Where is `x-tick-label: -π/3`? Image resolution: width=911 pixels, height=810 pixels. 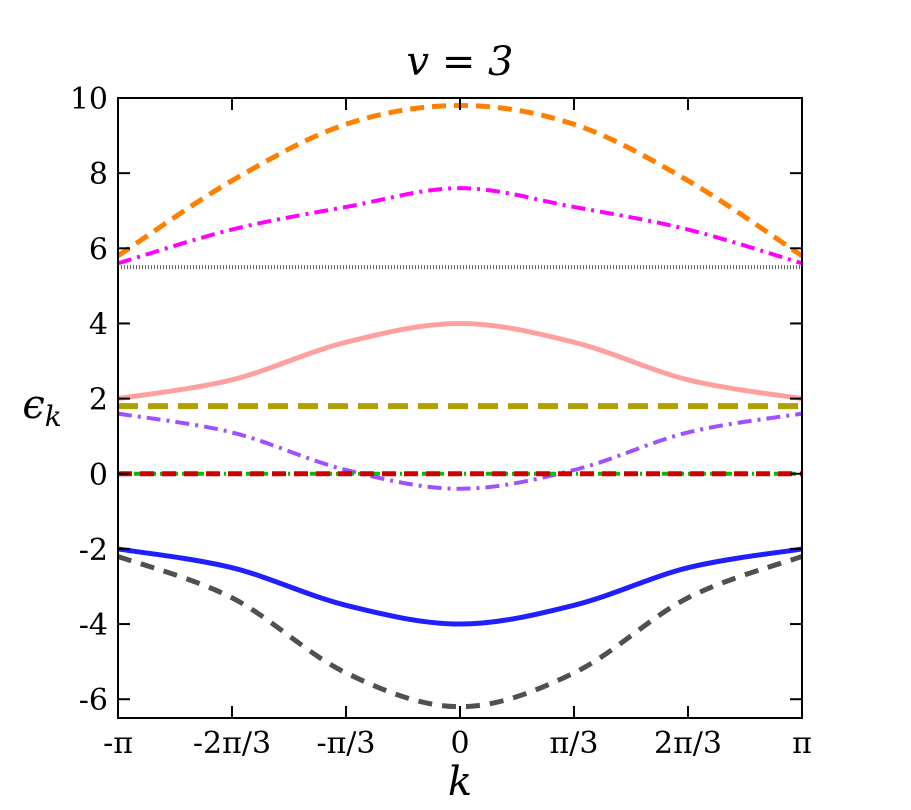
x-tick-label: -π/3 is located at coordinates (345, 743).